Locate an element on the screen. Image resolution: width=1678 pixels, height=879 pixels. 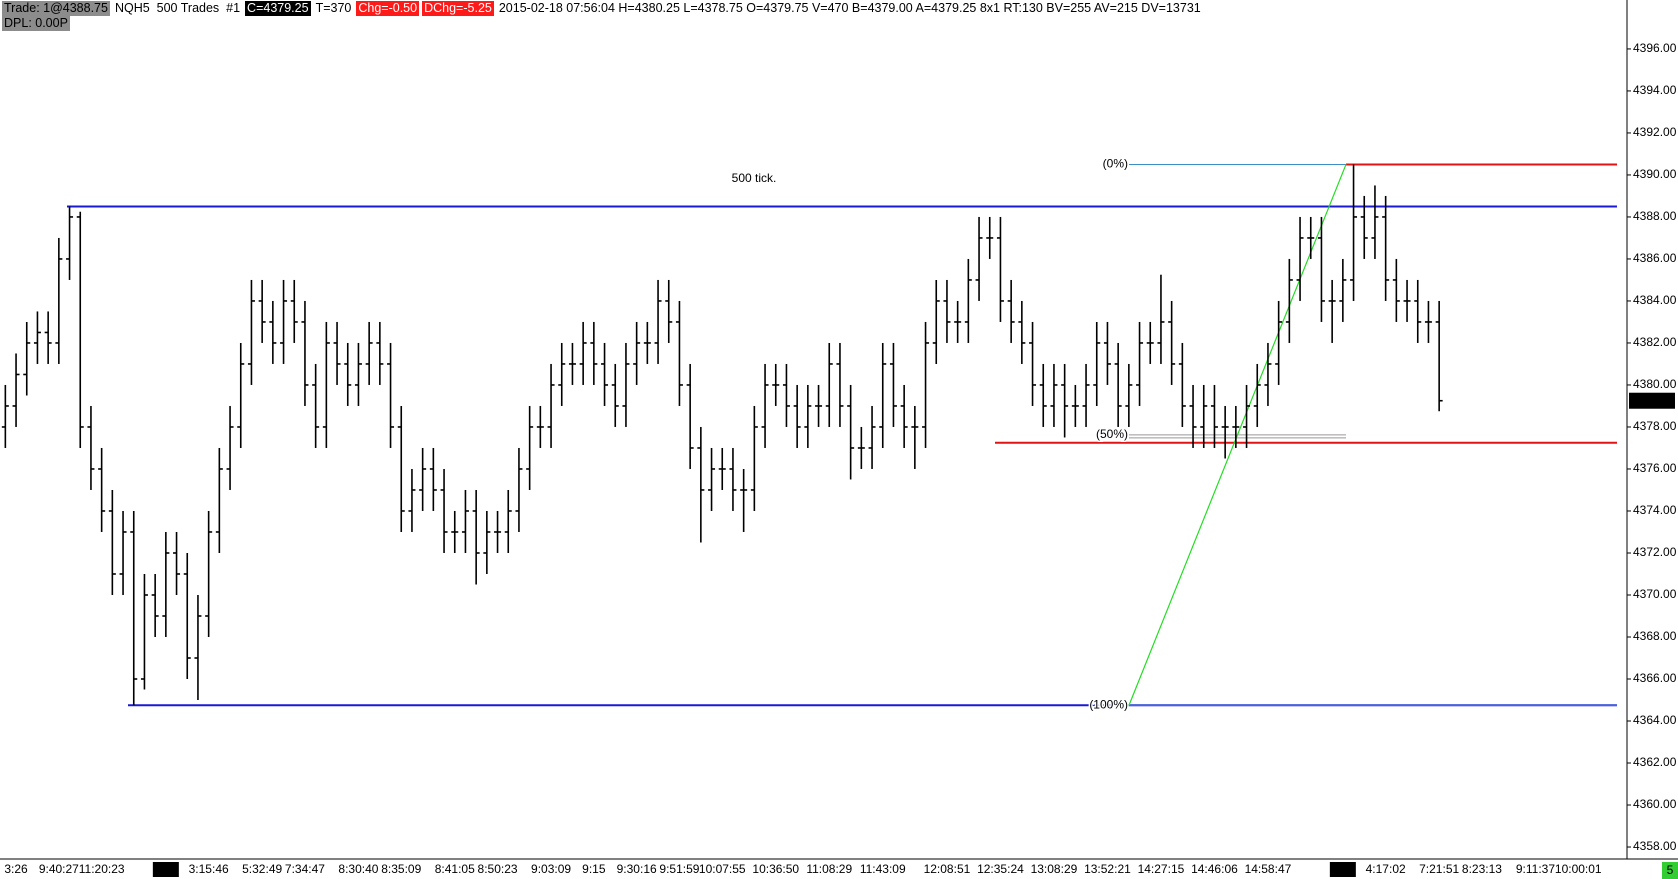
x-tick-label: 14:58:47 is located at coordinates (1268, 869).